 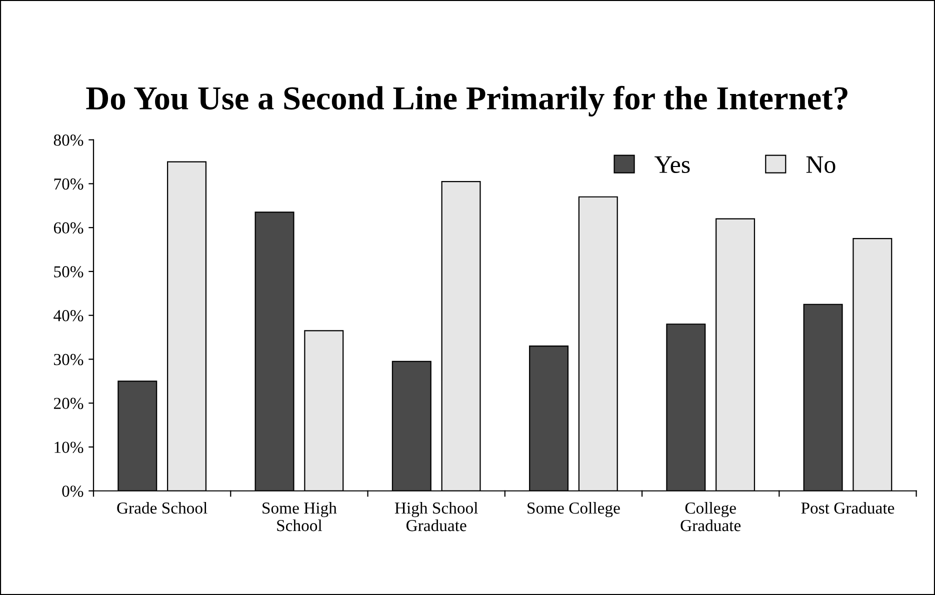 I want to click on y-tick-label: 0%, so click(x=73, y=491).